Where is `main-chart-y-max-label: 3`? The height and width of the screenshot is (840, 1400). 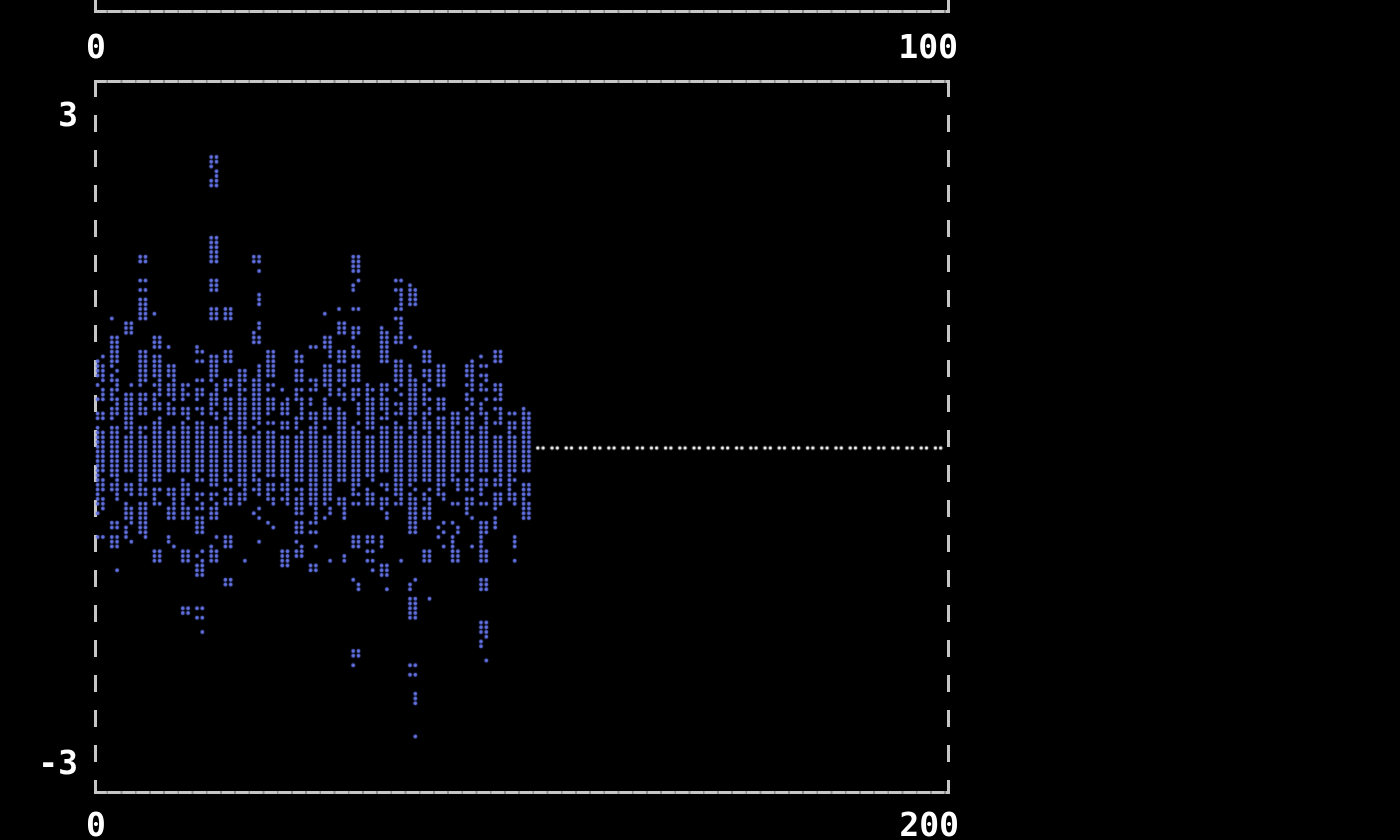
main-chart-y-max-label: 3 is located at coordinates (68, 114).